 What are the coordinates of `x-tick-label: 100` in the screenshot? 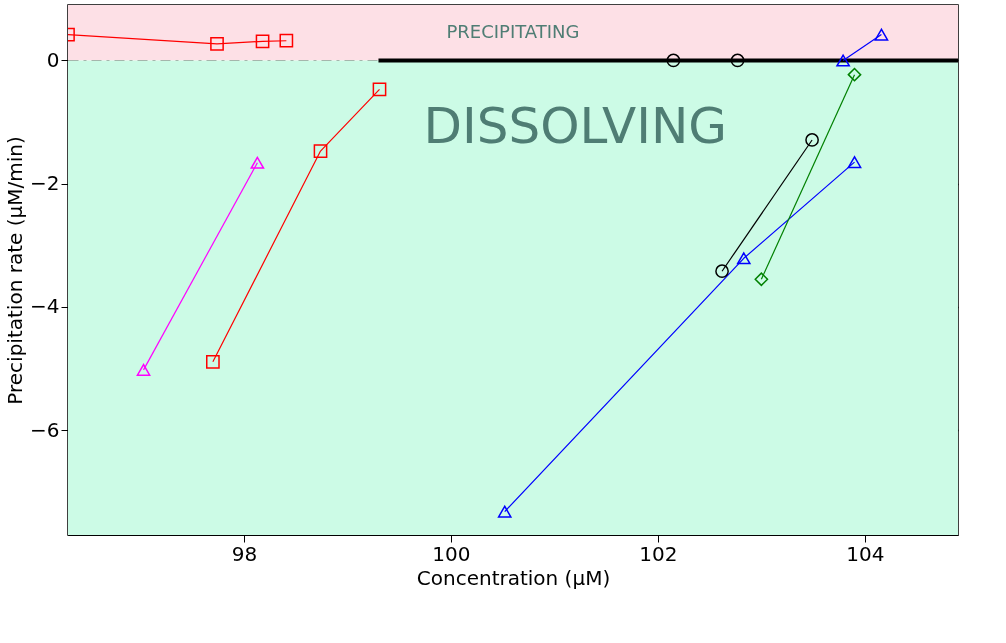 It's located at (451, 553).